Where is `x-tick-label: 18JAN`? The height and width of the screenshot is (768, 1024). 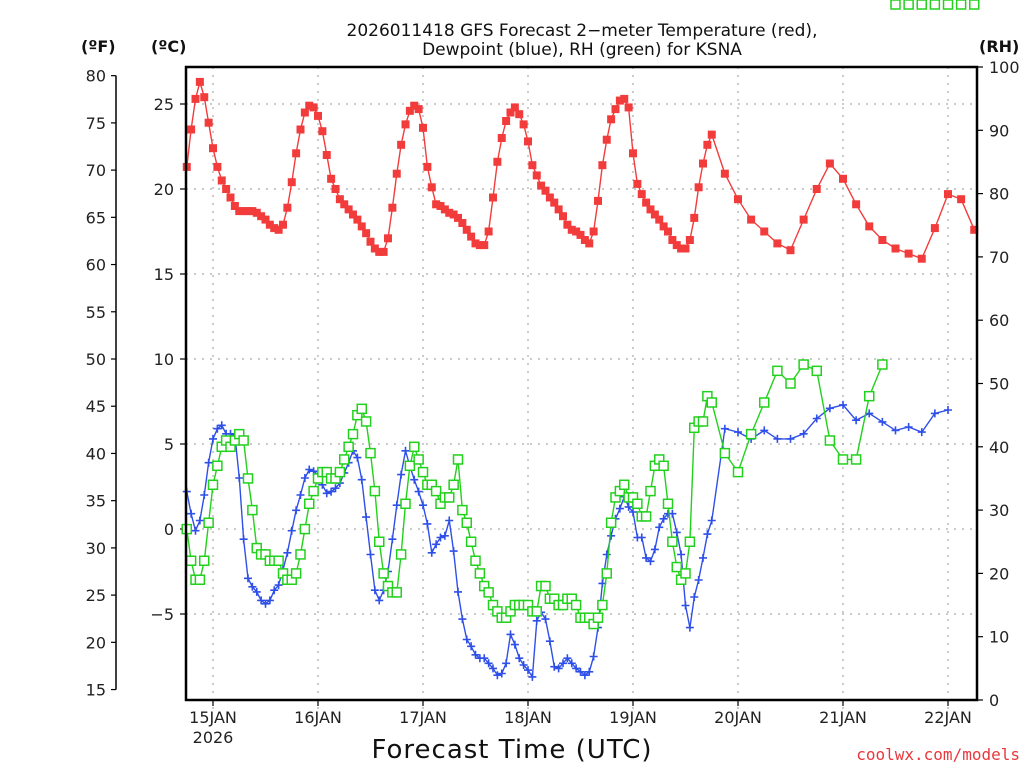
x-tick-label: 18JAN is located at coordinates (528, 717).